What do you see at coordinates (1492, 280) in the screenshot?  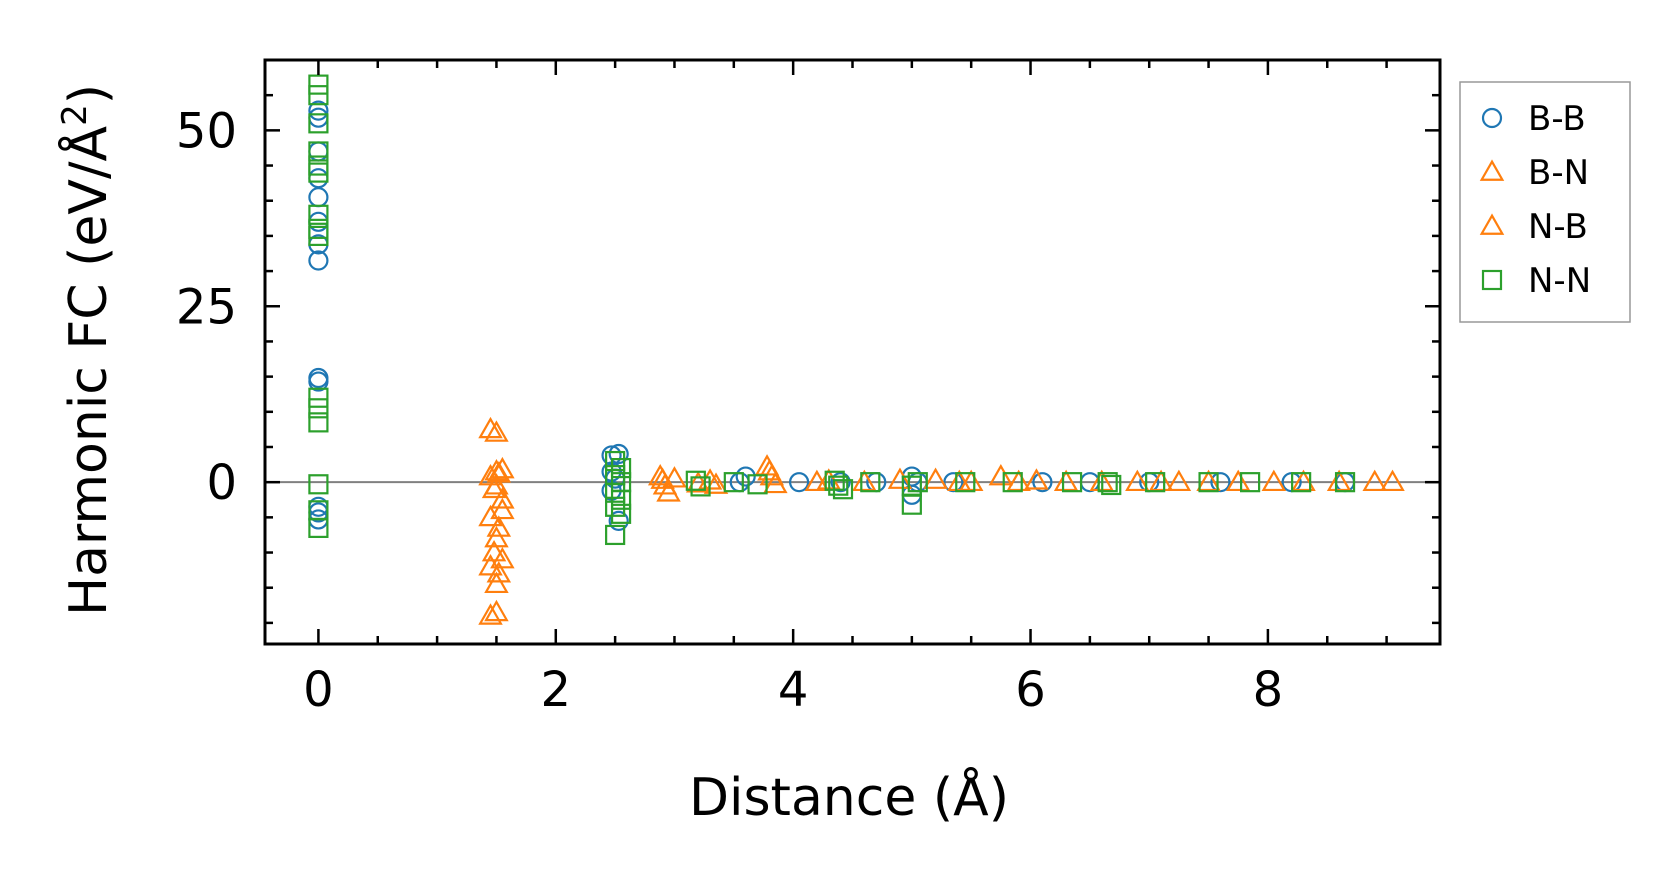 I see `legend-marker-n-n` at bounding box center [1492, 280].